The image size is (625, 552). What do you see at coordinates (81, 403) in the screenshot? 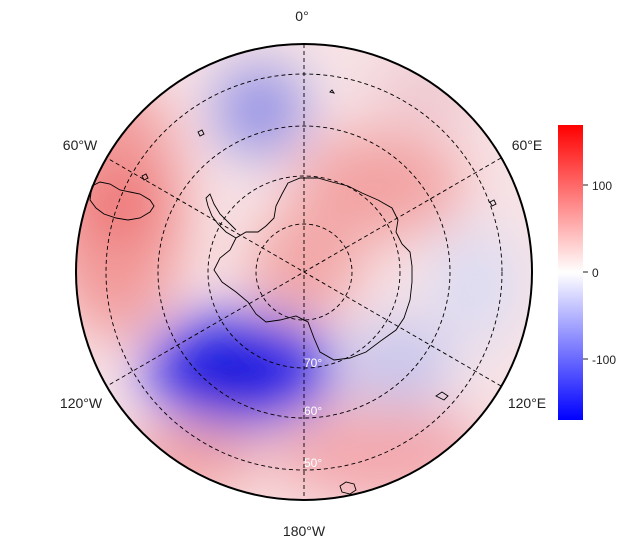
I see `lon-label-120w: 120°W` at bounding box center [81, 403].